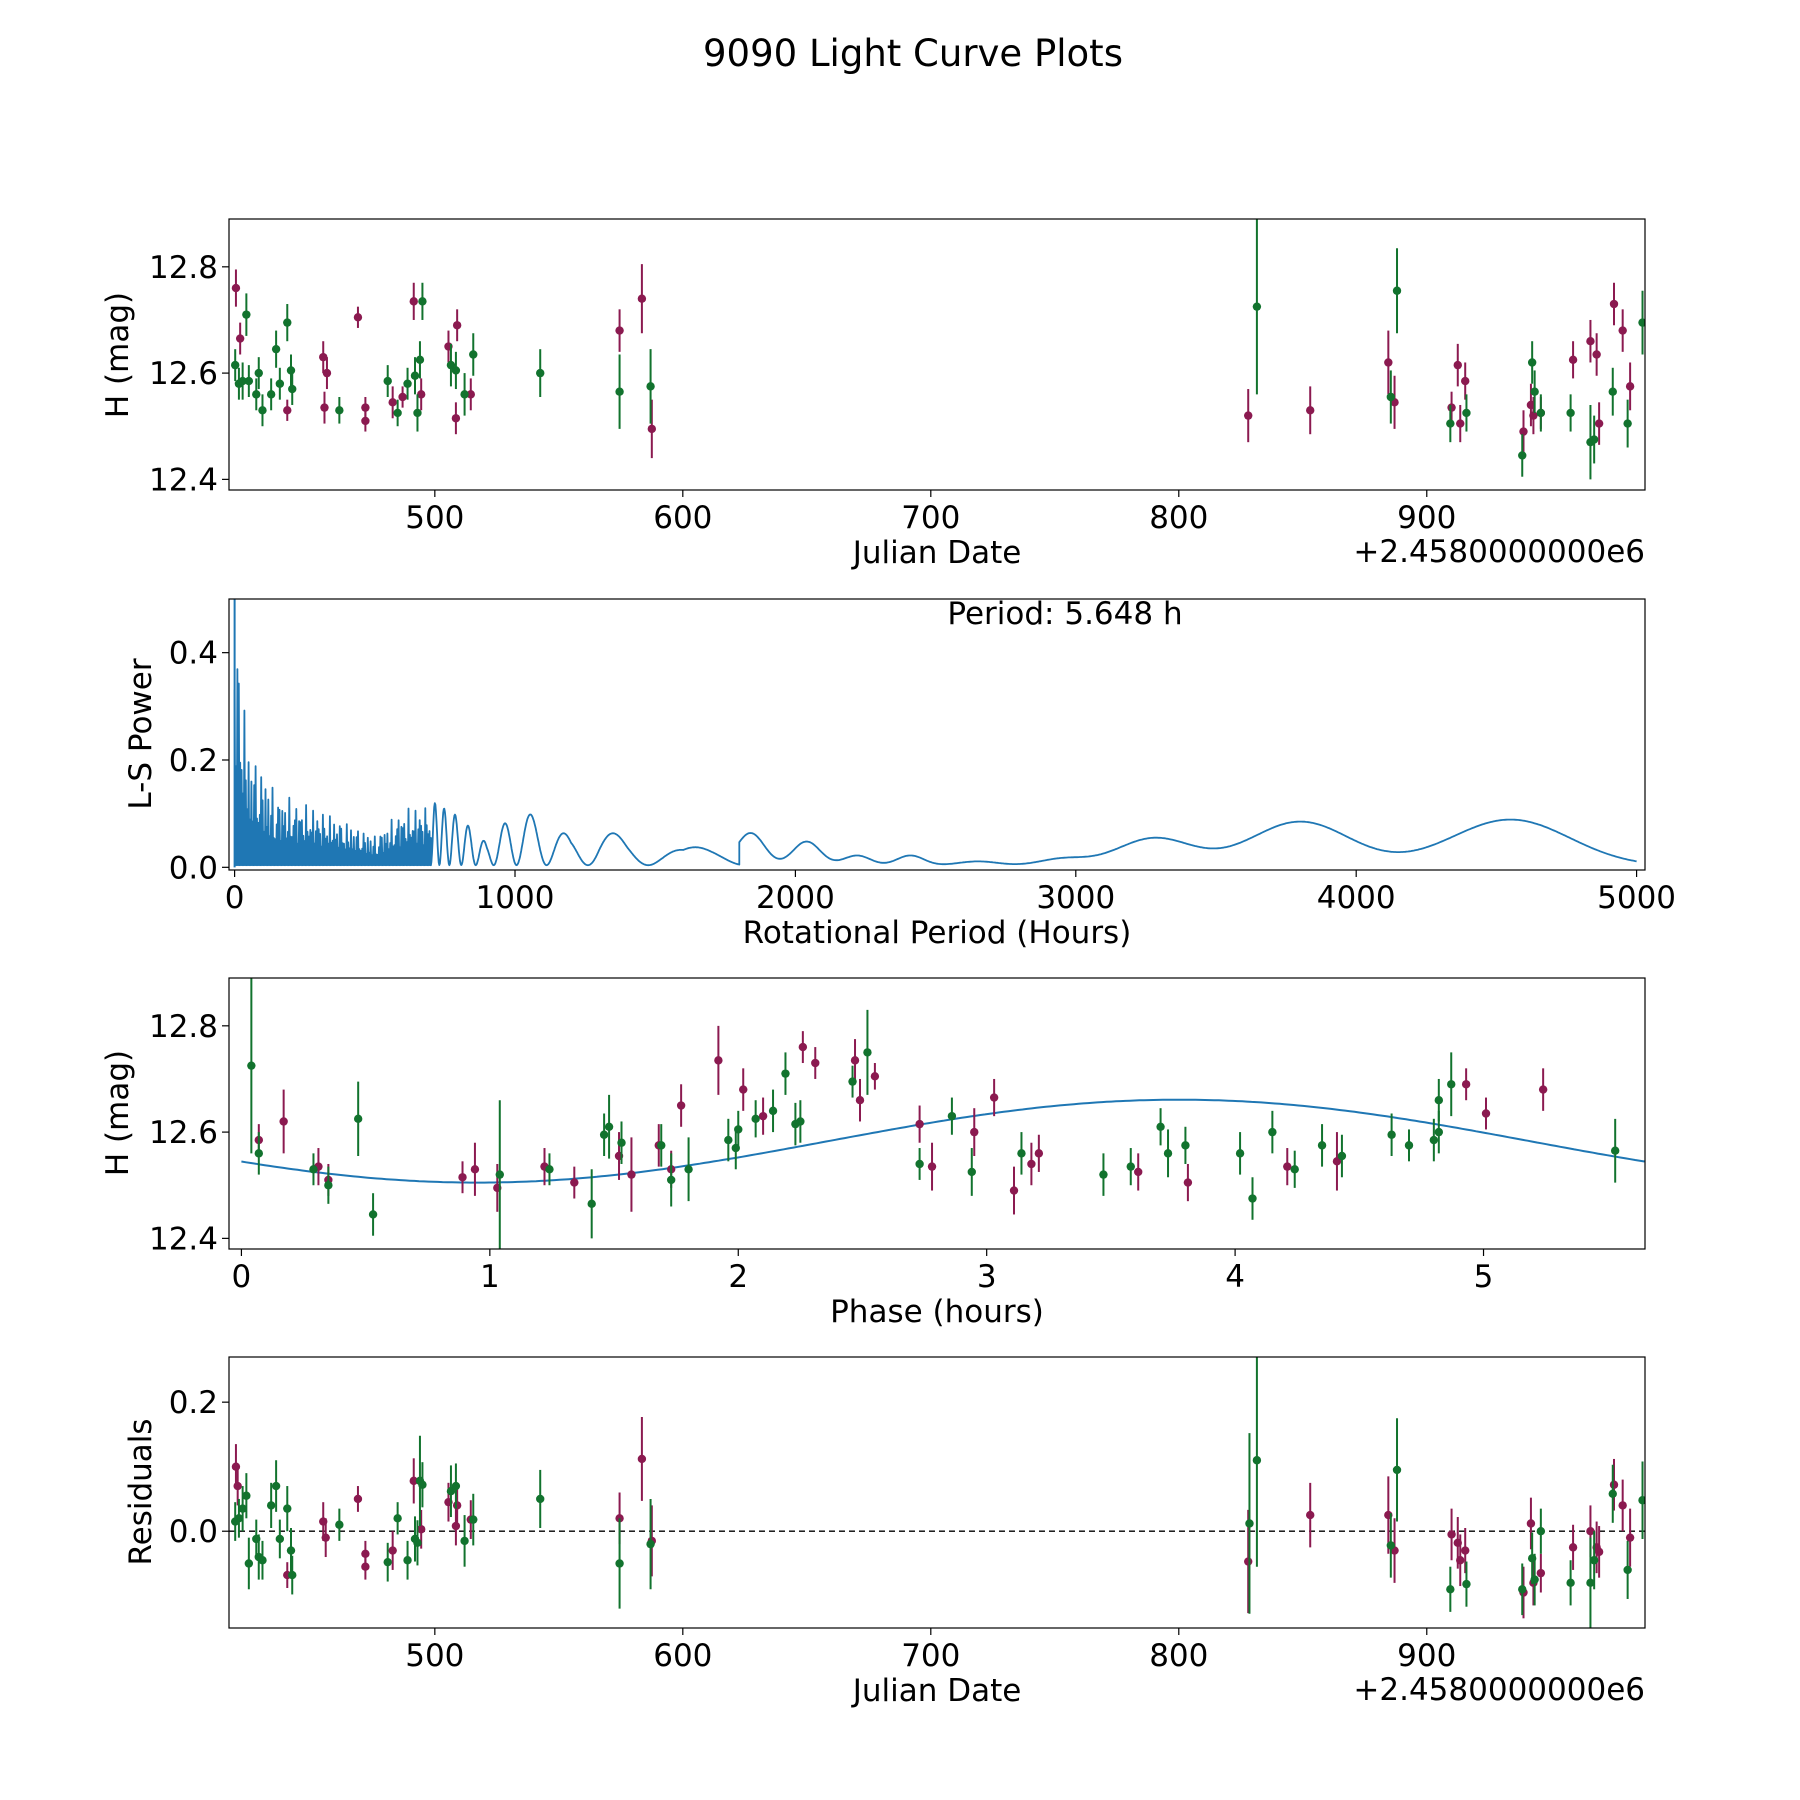 The height and width of the screenshot is (1800, 1800). What do you see at coordinates (141, 1491) in the screenshot?
I see `residuals-ylabel: Residuals` at bounding box center [141, 1491].